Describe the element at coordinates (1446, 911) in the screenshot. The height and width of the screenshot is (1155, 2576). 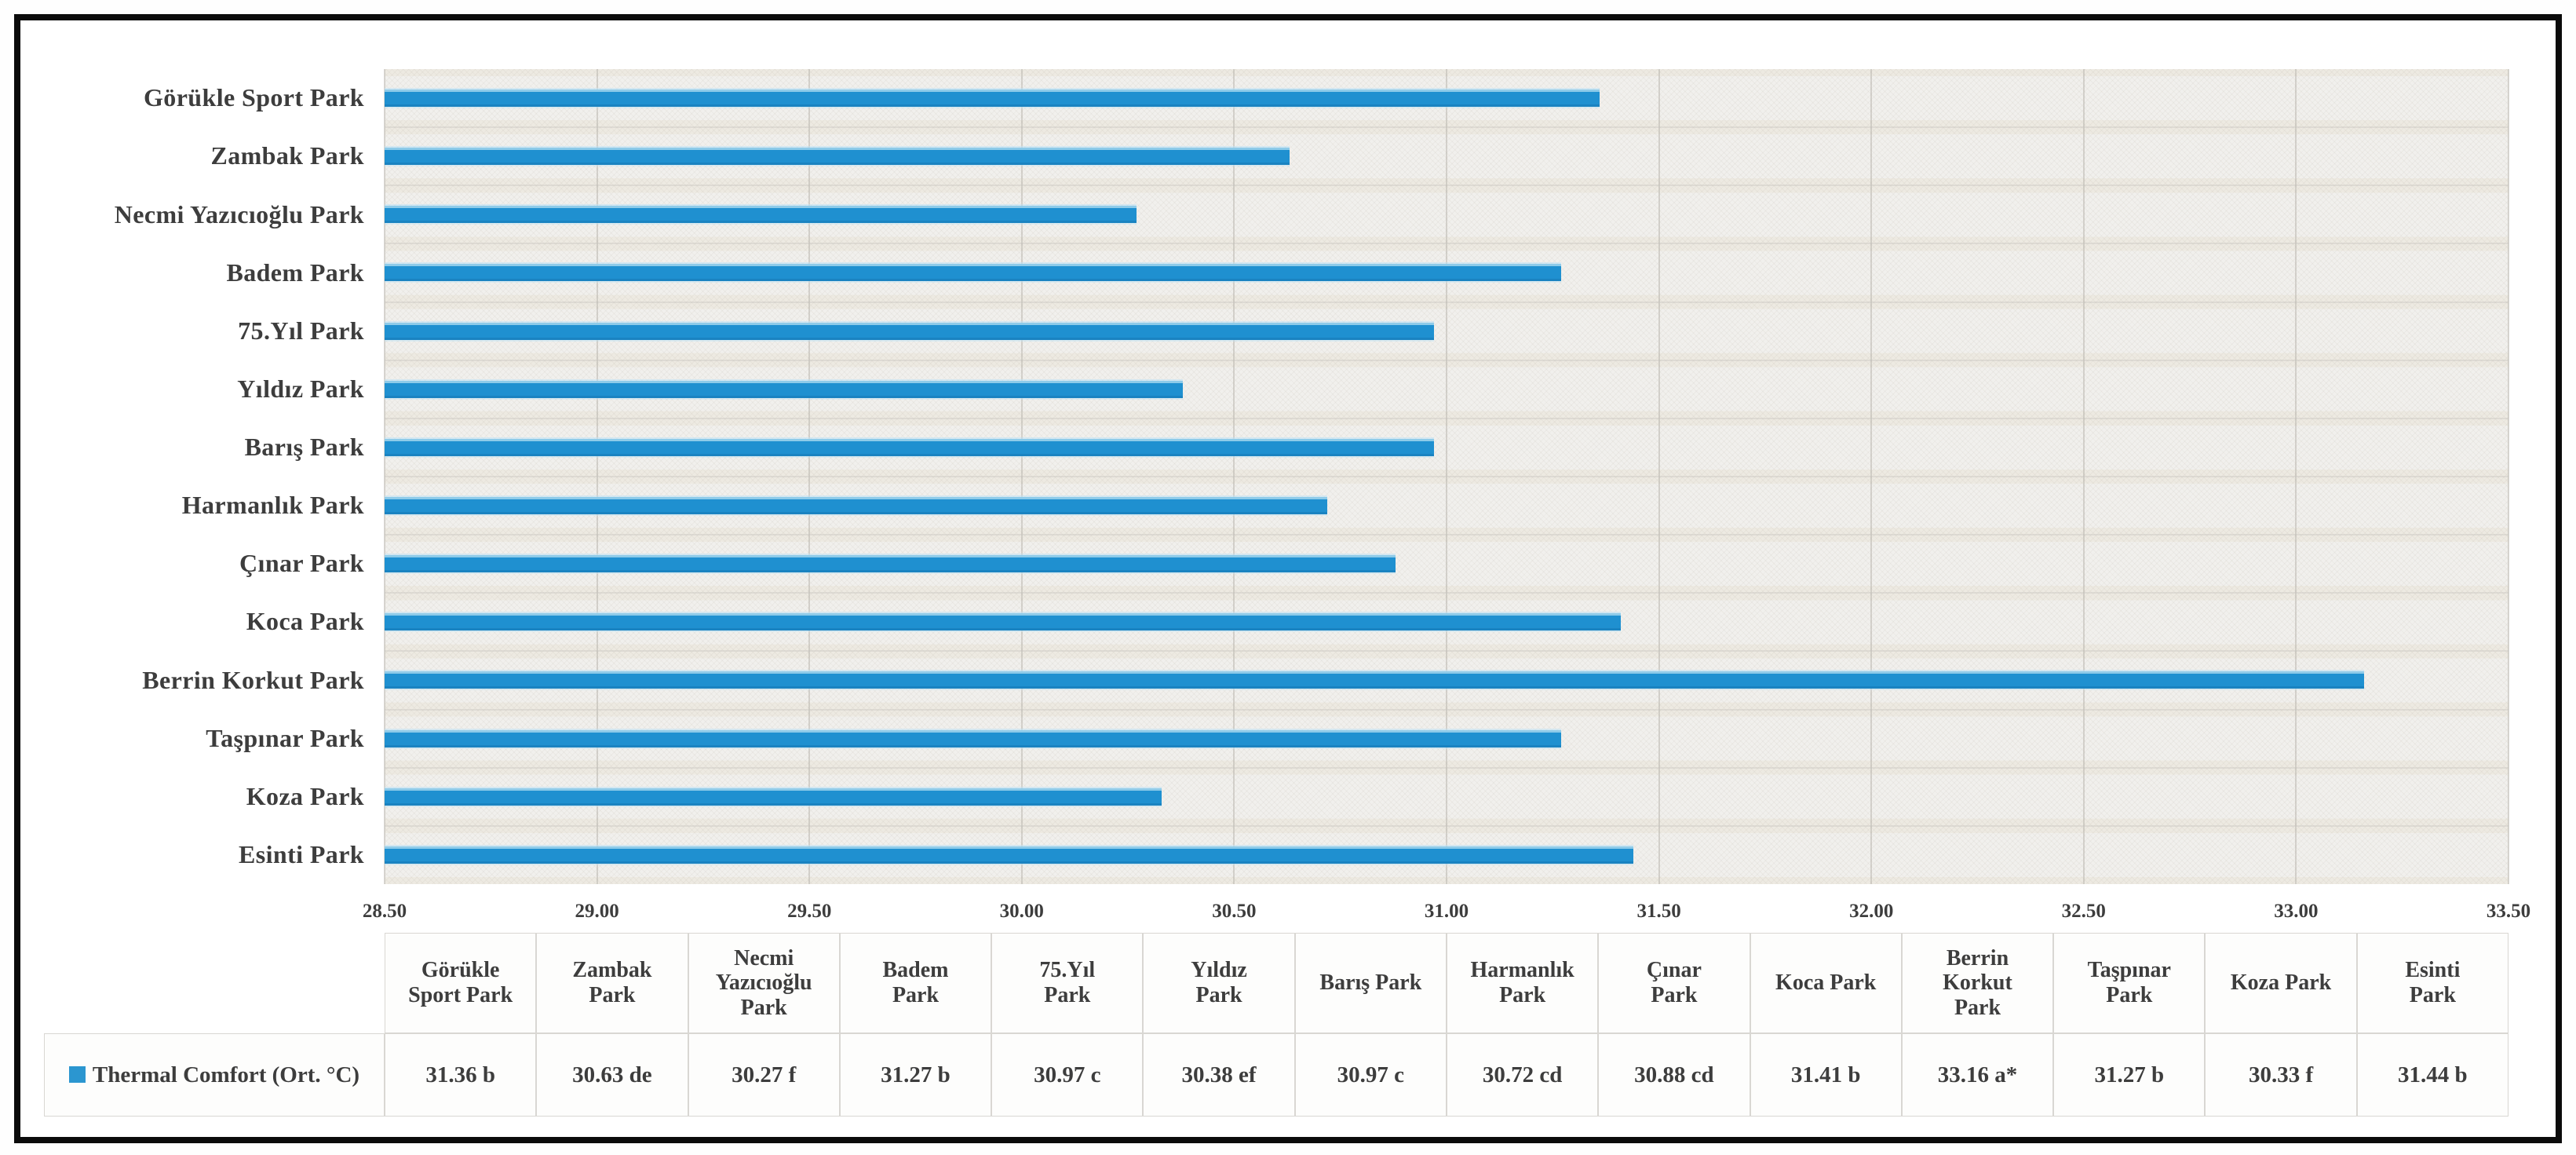
I see `x-tick-label: 31.00` at that location.